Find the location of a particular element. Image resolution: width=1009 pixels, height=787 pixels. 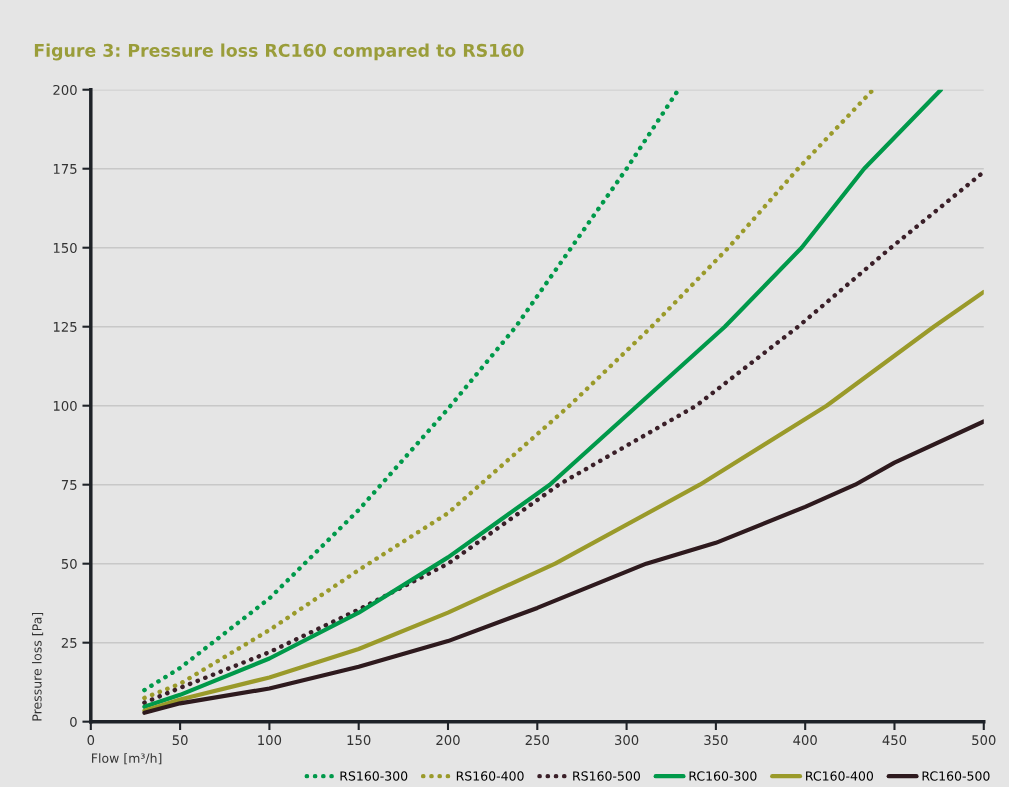

x-tick-label: 350 is located at coordinates (716, 740).